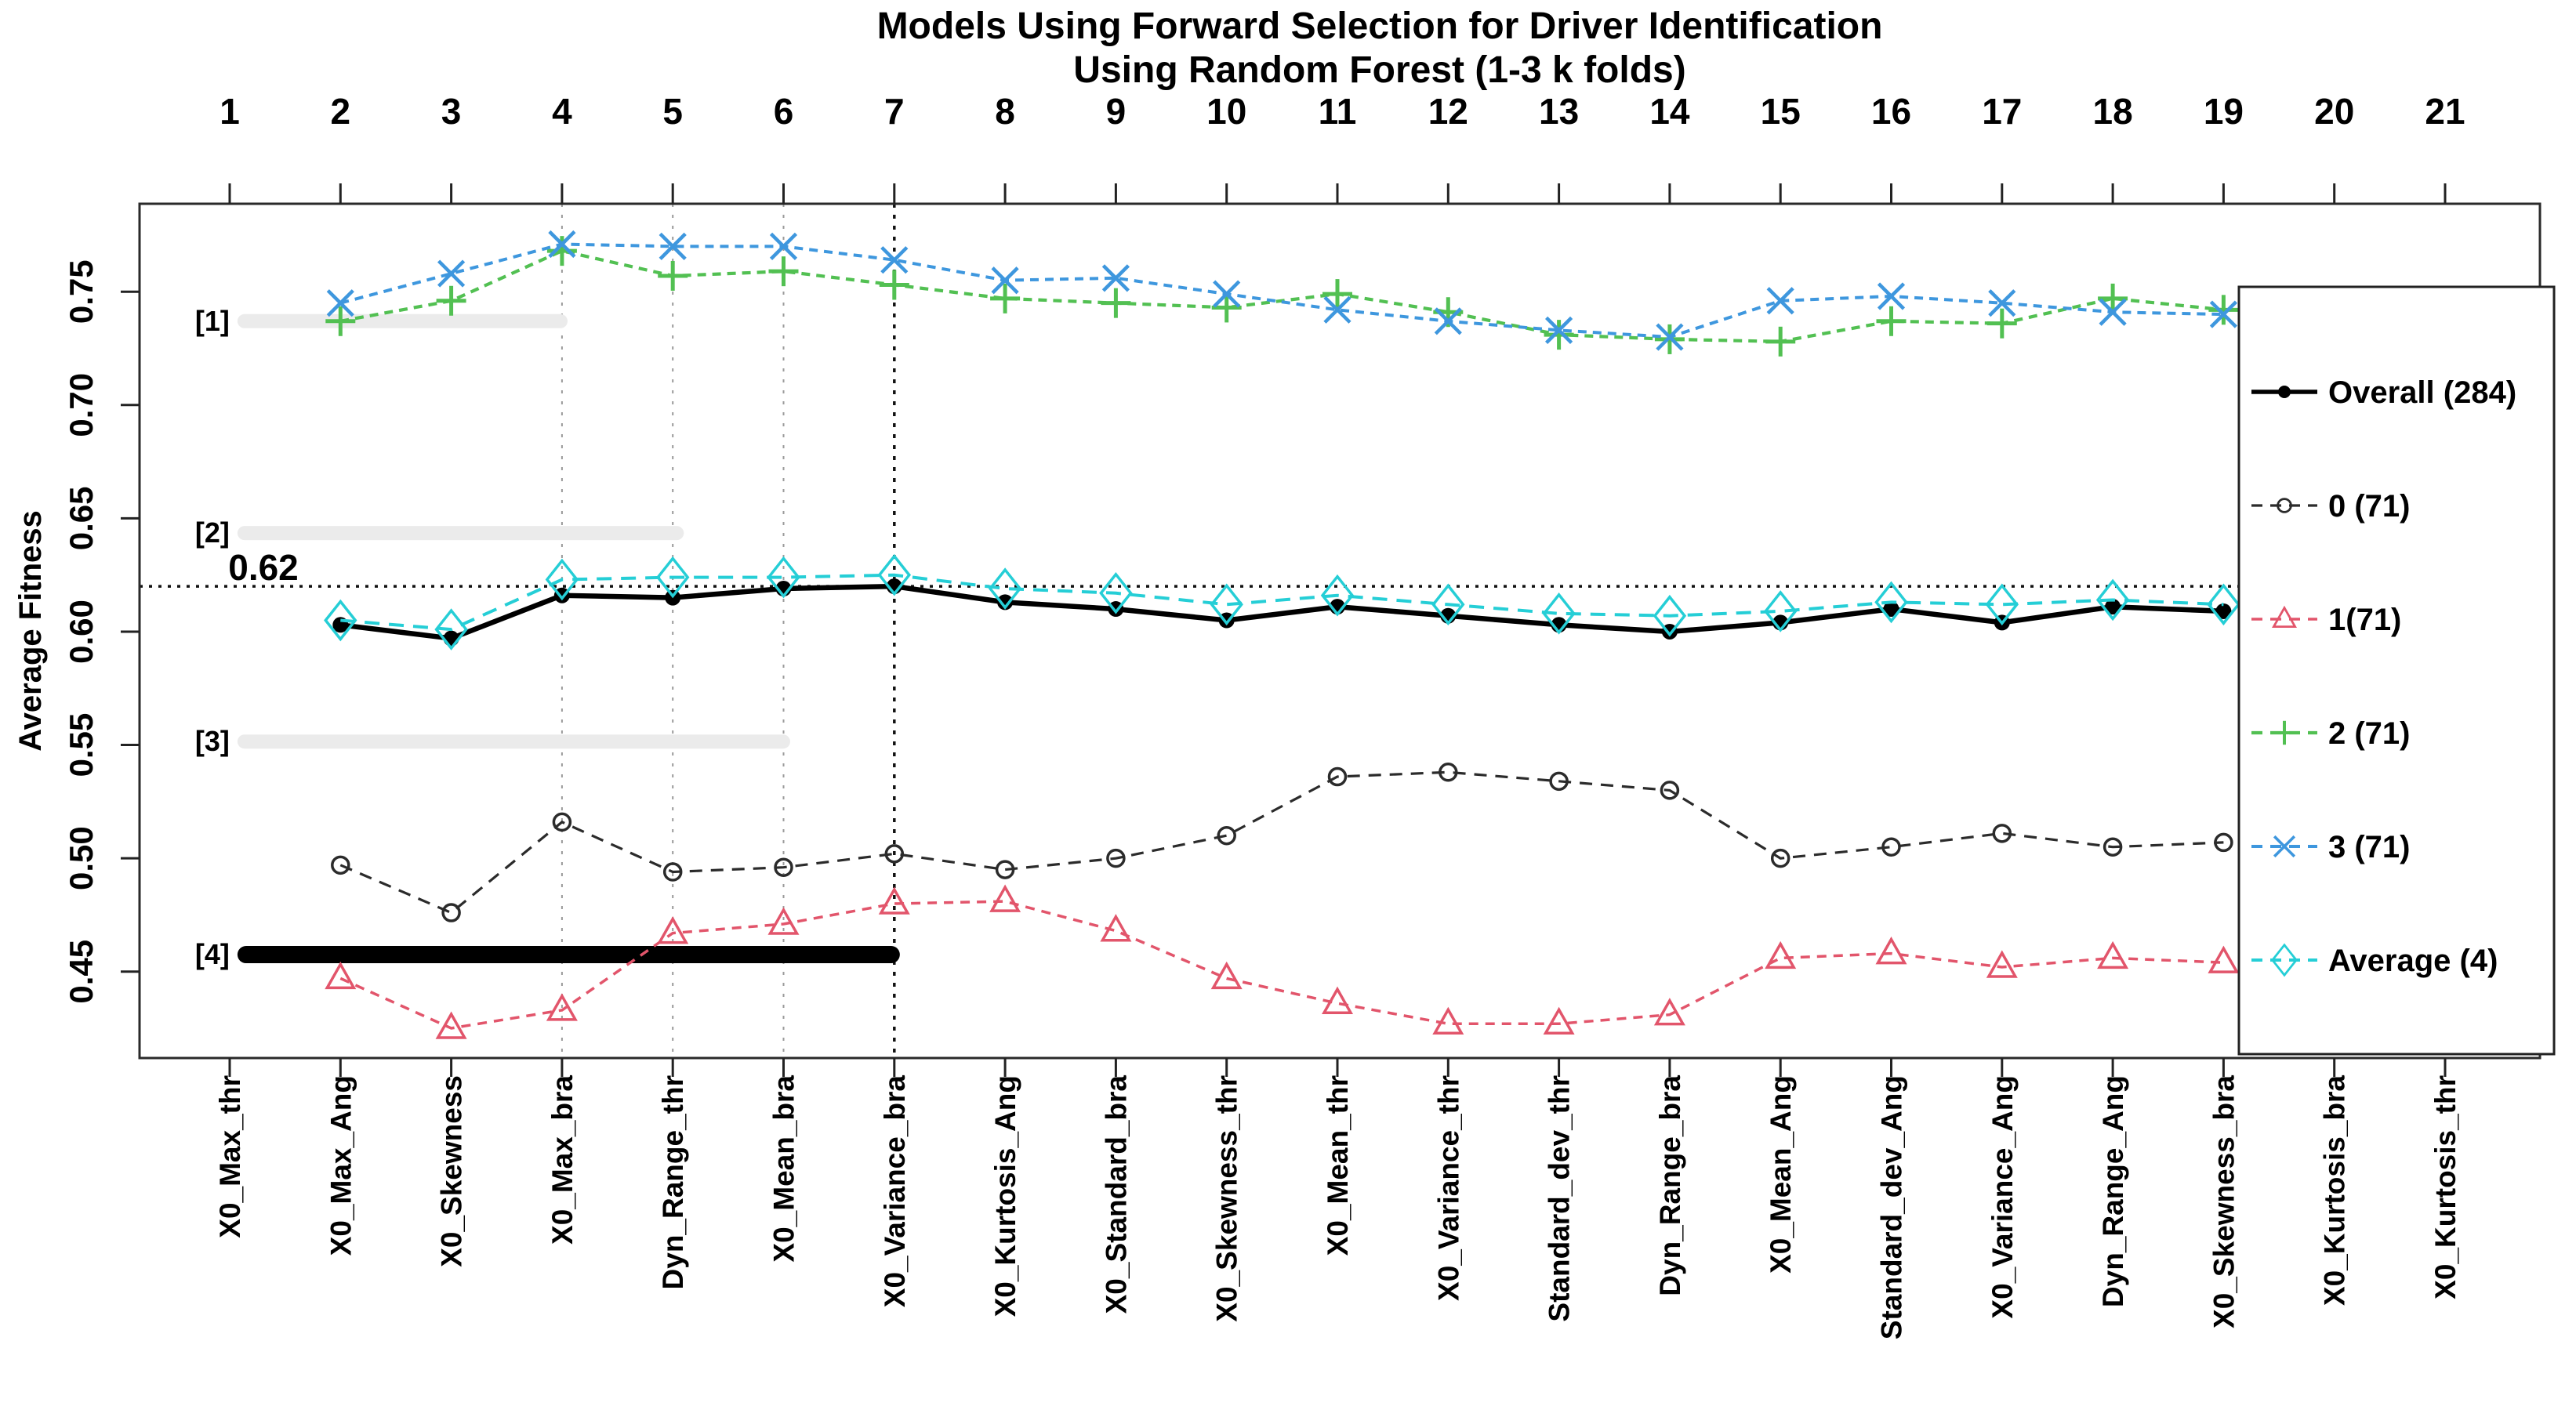 The width and height of the screenshot is (2576, 1406). I want to click on top-axis-number-10: 10, so click(1226, 111).